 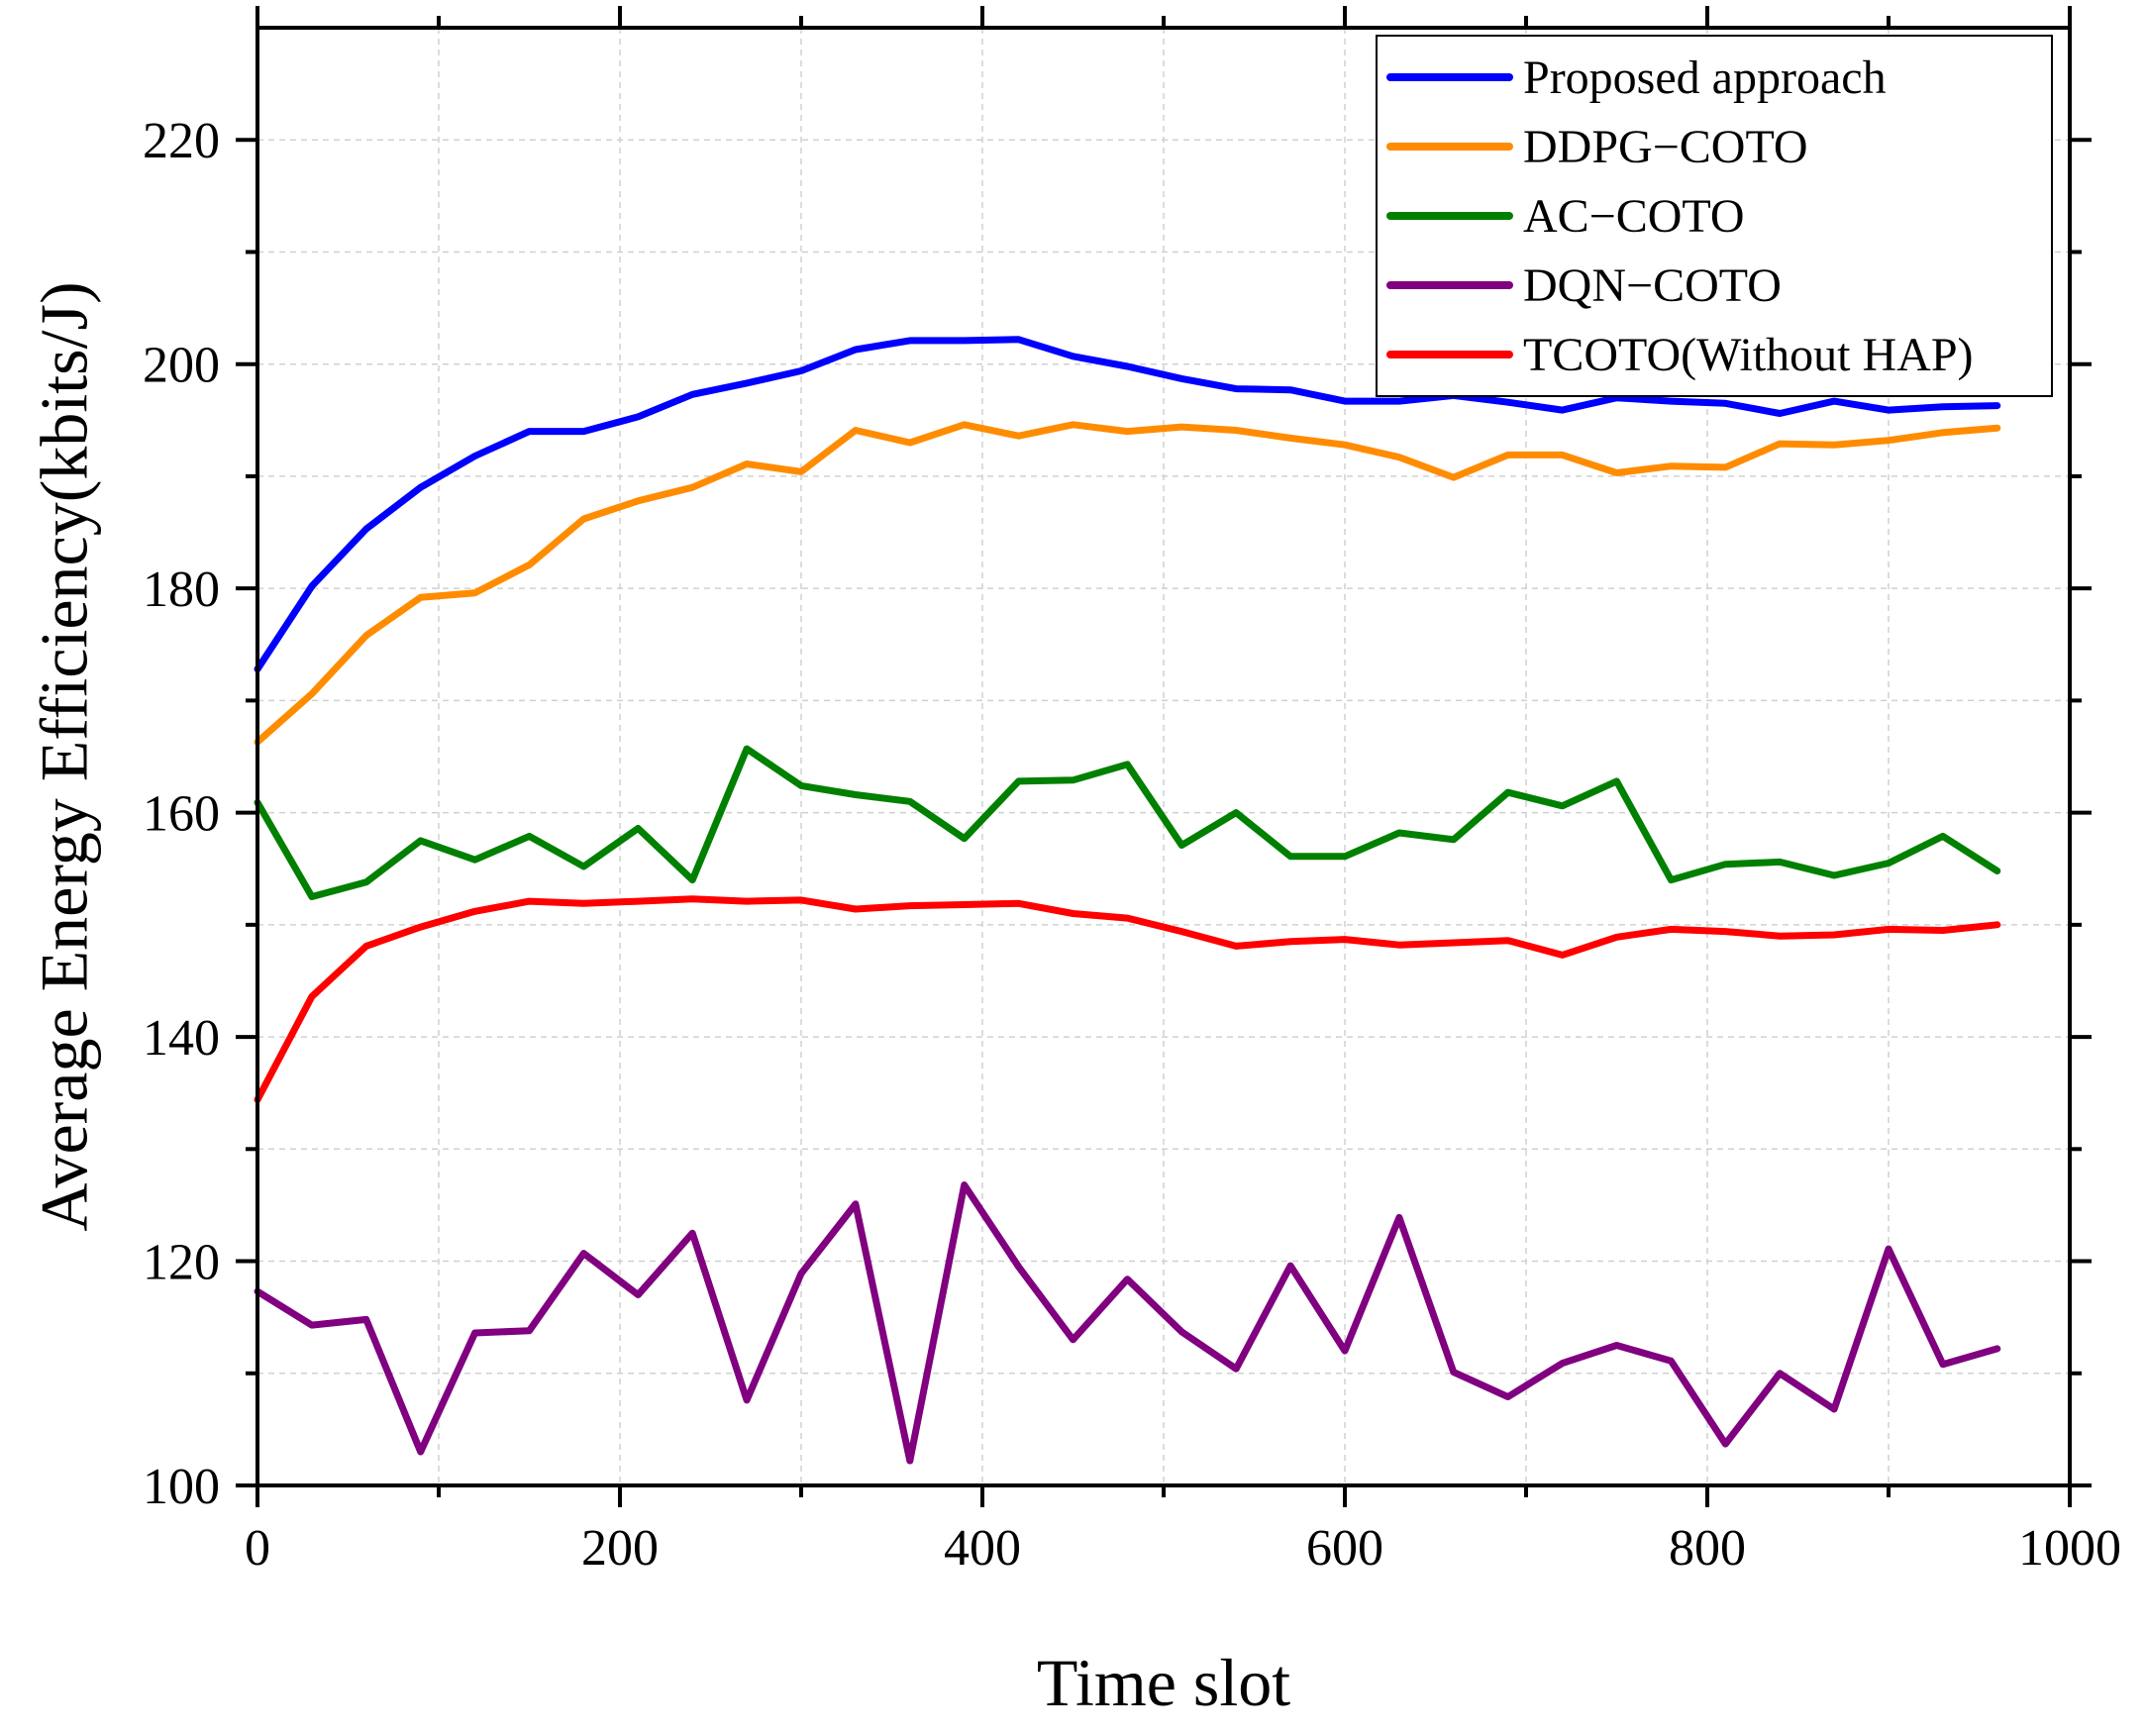 What do you see at coordinates (2069, 1548) in the screenshot?
I see `x-tick-label: 1000` at bounding box center [2069, 1548].